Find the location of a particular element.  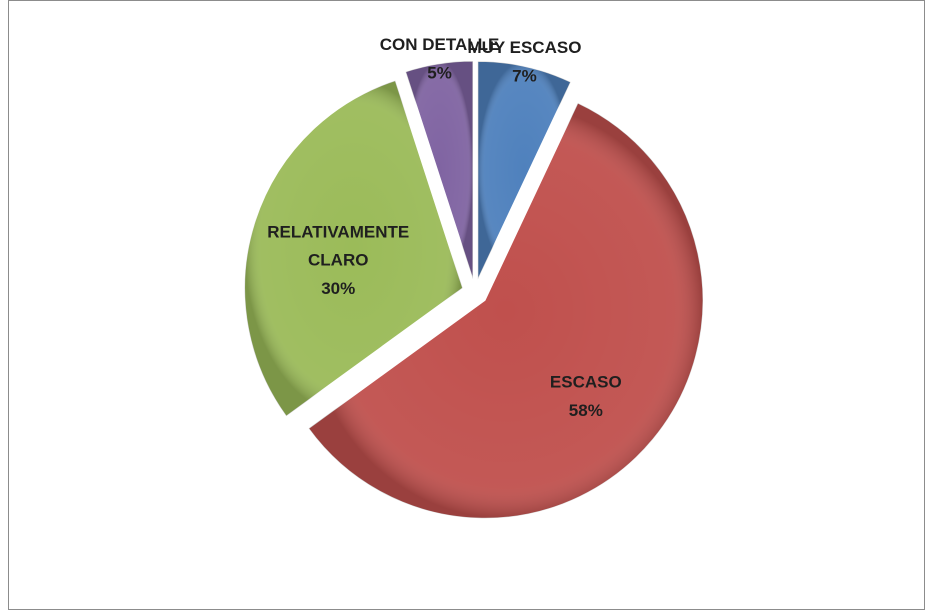

category-label: CON DETALLE is located at coordinates (440, 45).